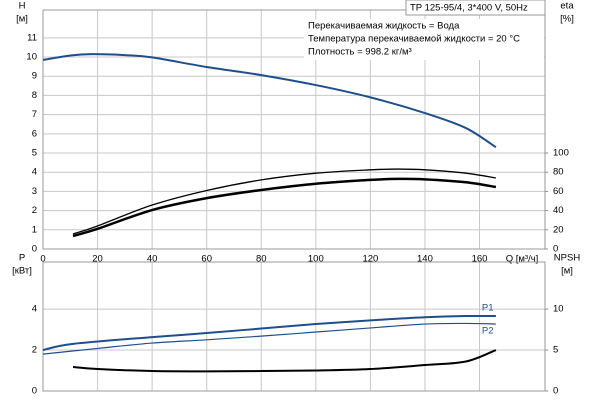  I want to click on y2-axis-unit: [м], so click(567, 271).